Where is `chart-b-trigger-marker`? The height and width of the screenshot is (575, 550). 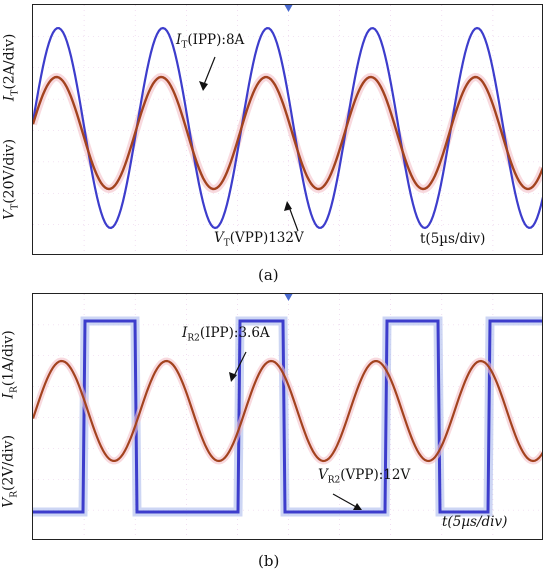 chart-b-trigger-marker is located at coordinates (288, 297).